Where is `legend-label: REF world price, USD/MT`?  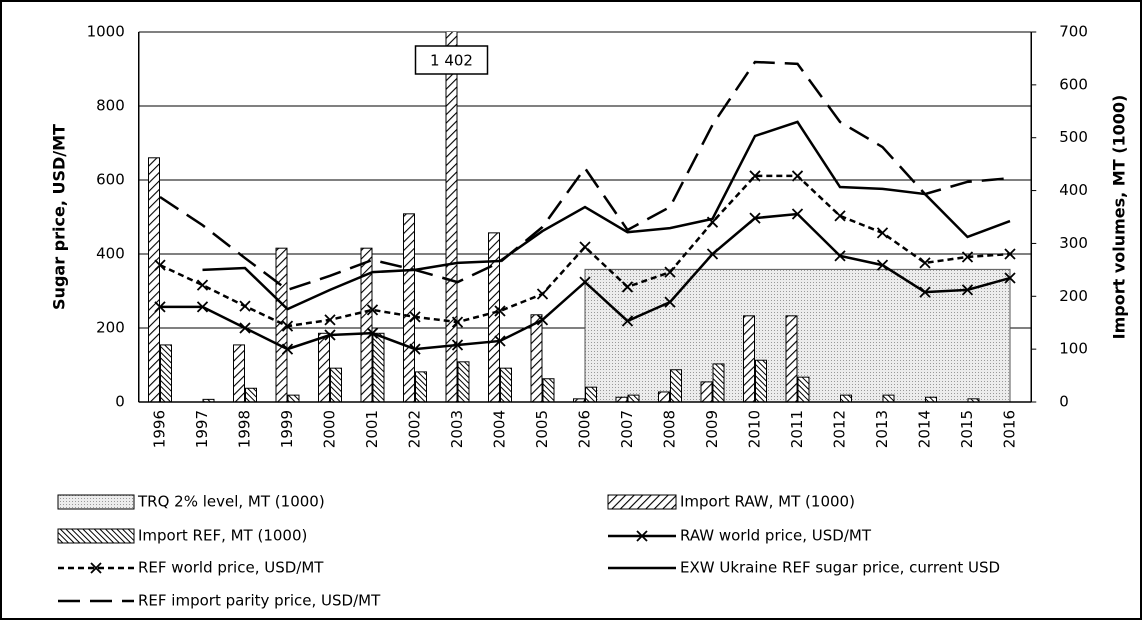 legend-label: REF world price, USD/MT is located at coordinates (231, 568).